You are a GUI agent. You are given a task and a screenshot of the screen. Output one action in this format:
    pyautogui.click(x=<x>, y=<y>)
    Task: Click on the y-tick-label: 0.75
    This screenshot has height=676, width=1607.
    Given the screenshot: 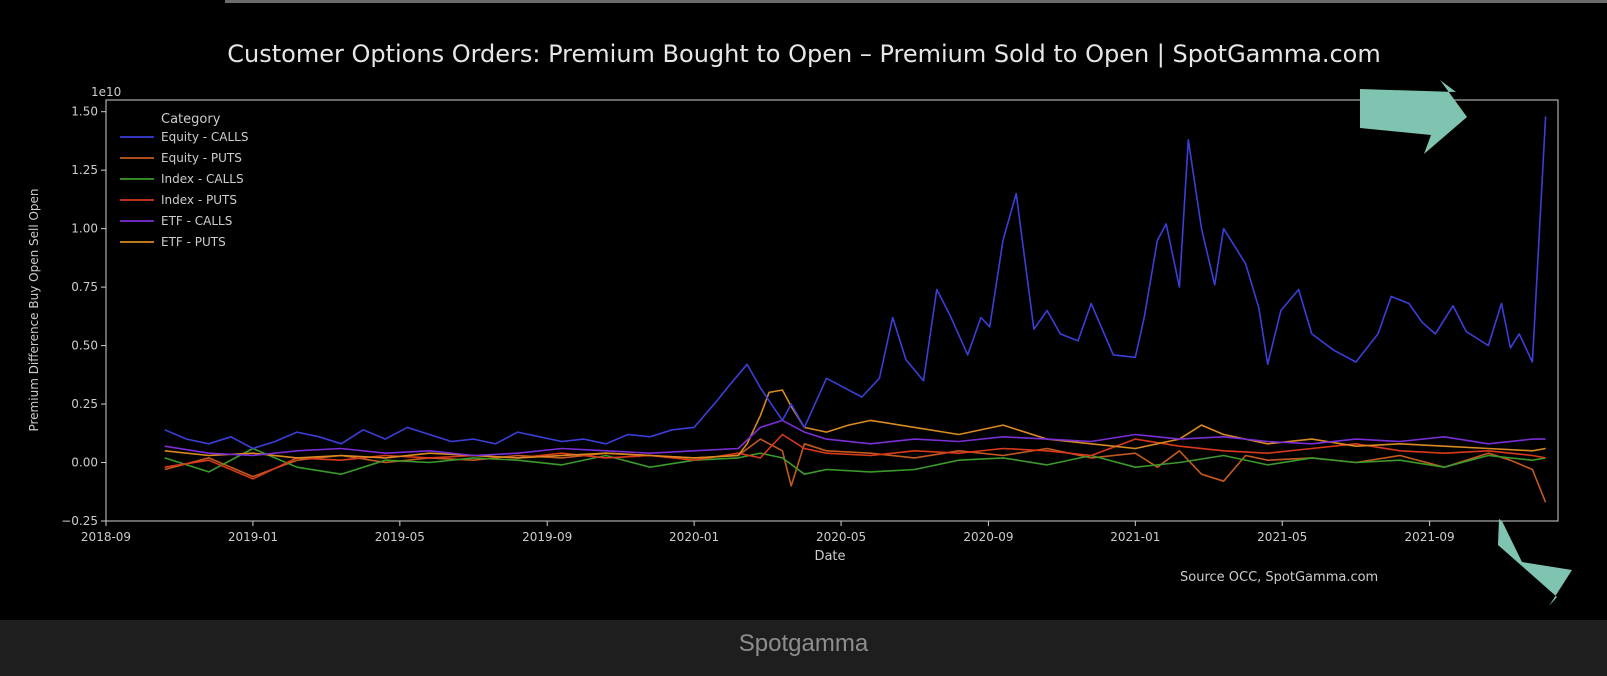 What is the action you would take?
    pyautogui.click(x=84, y=287)
    